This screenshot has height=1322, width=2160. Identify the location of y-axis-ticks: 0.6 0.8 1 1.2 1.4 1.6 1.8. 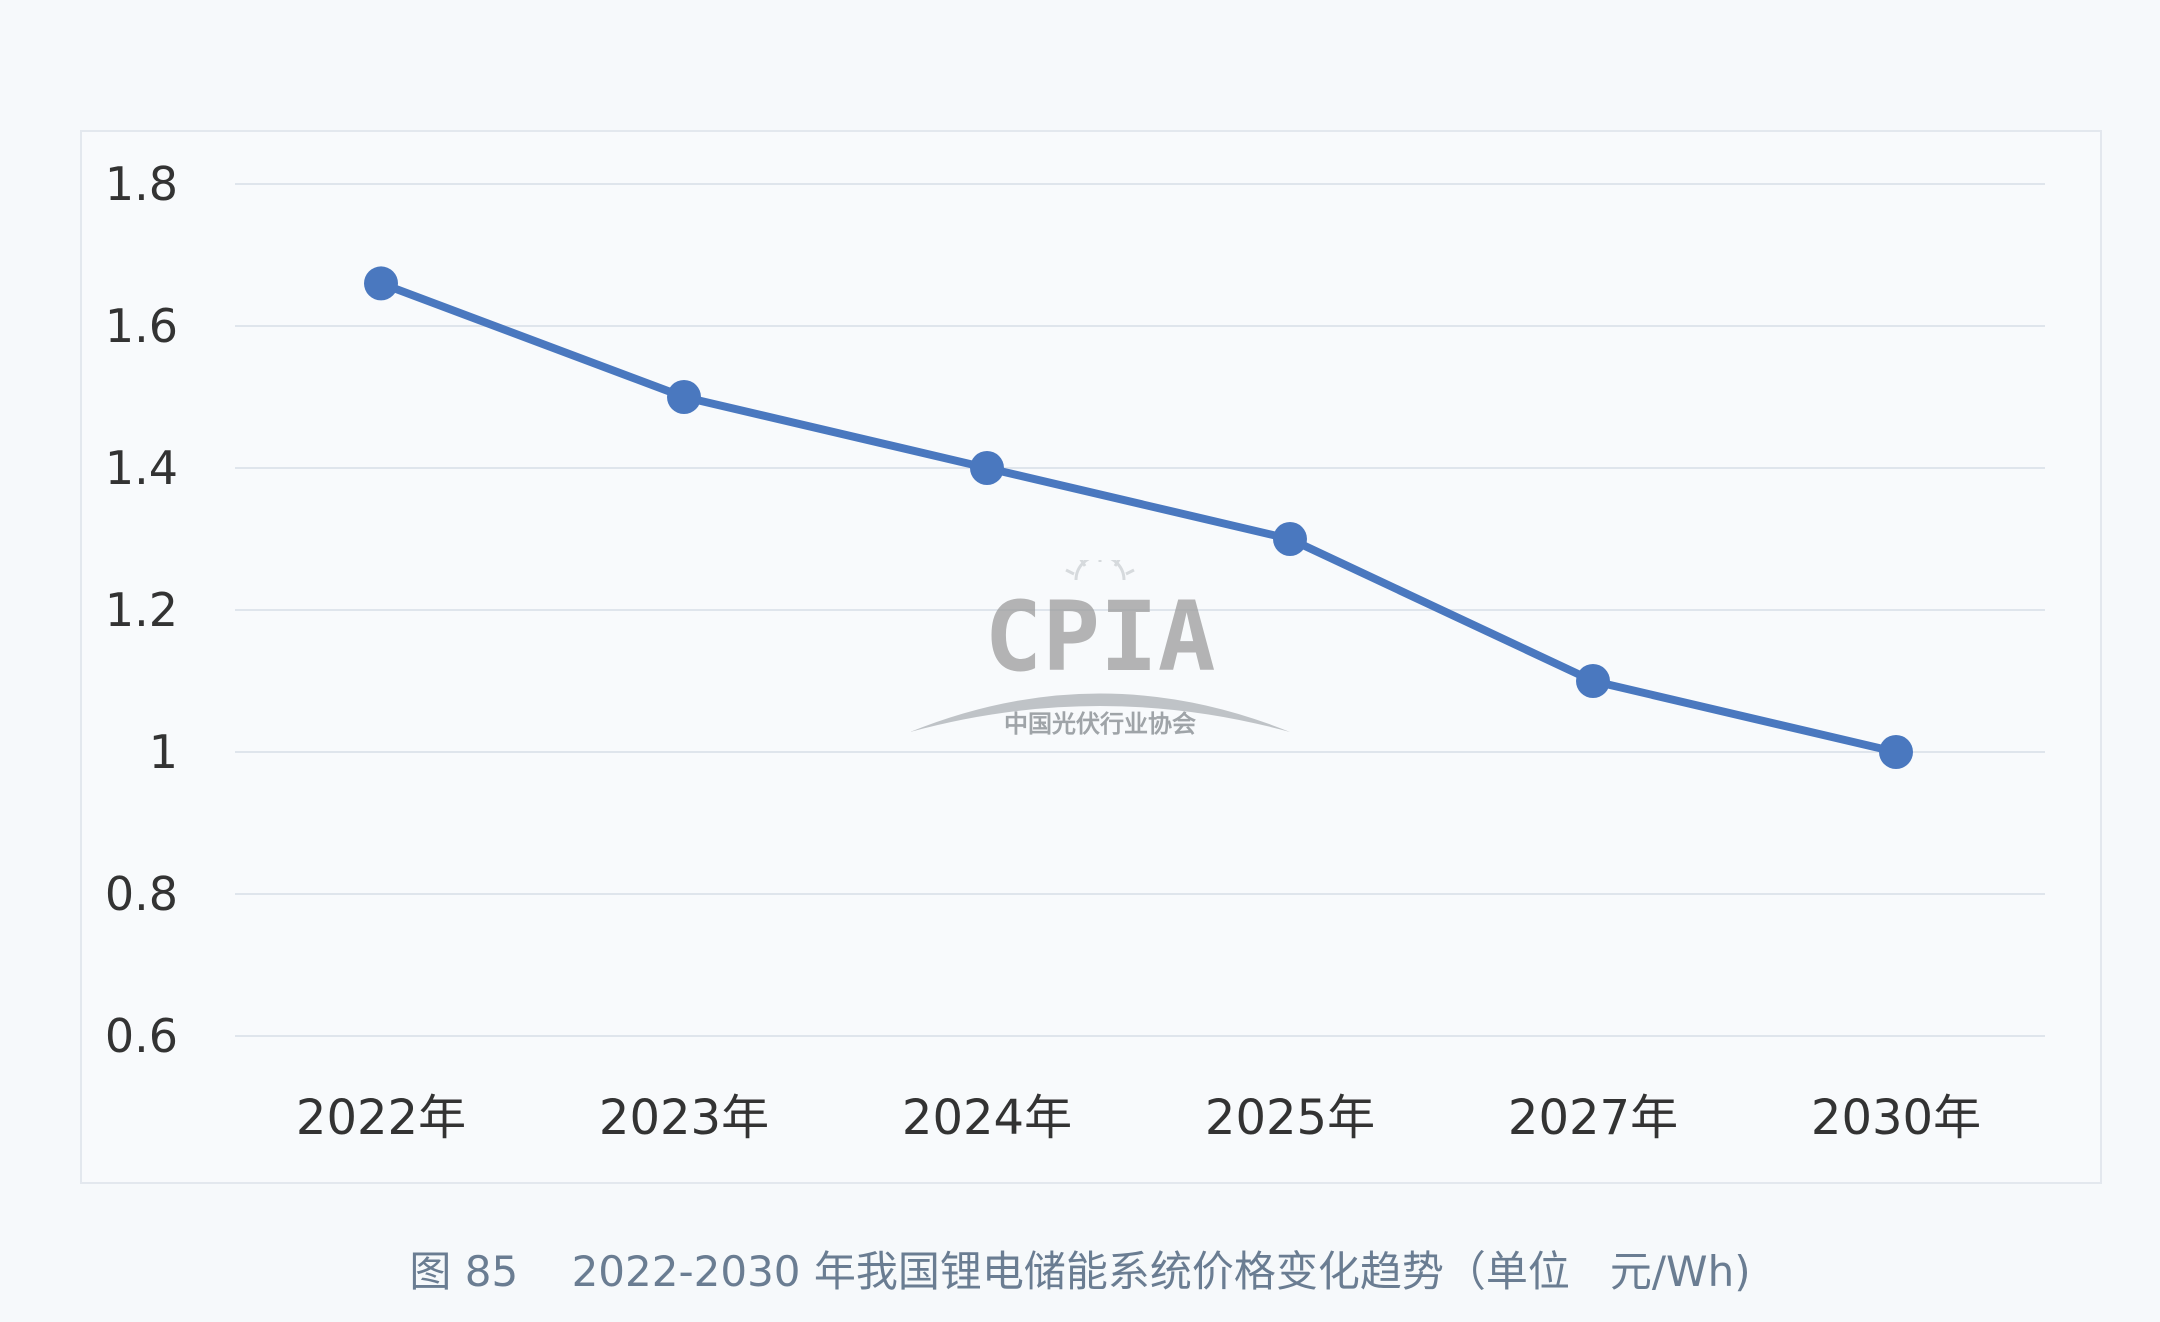
(141, 610).